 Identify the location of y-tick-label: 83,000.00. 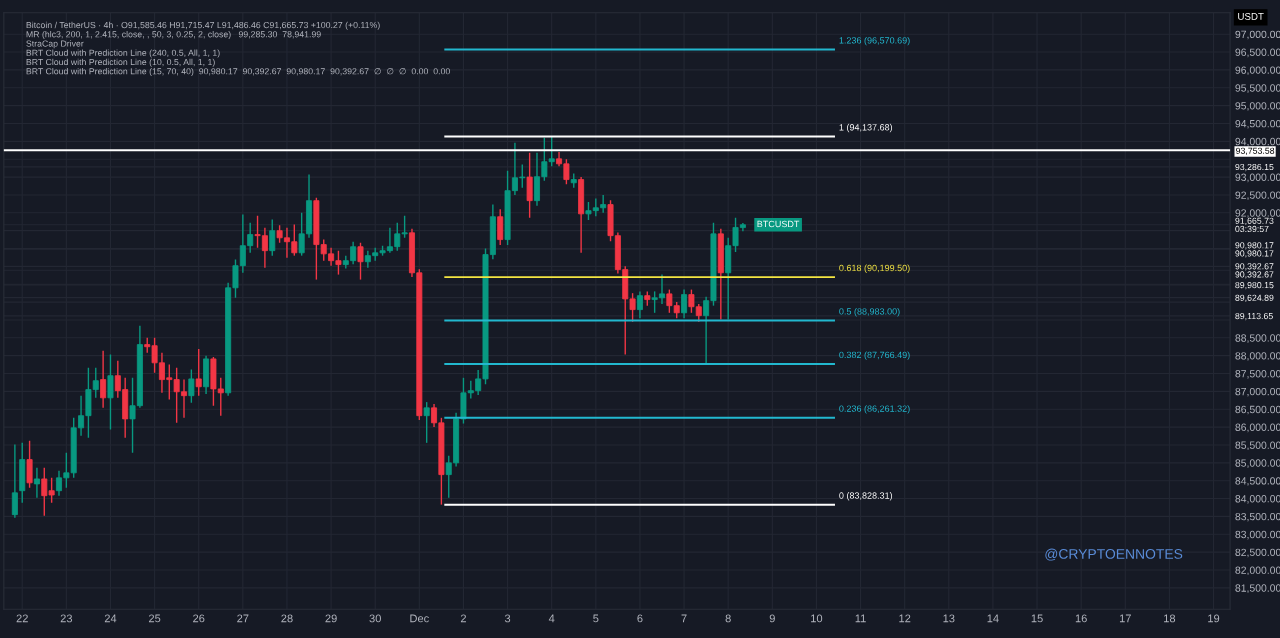
(1257, 535).